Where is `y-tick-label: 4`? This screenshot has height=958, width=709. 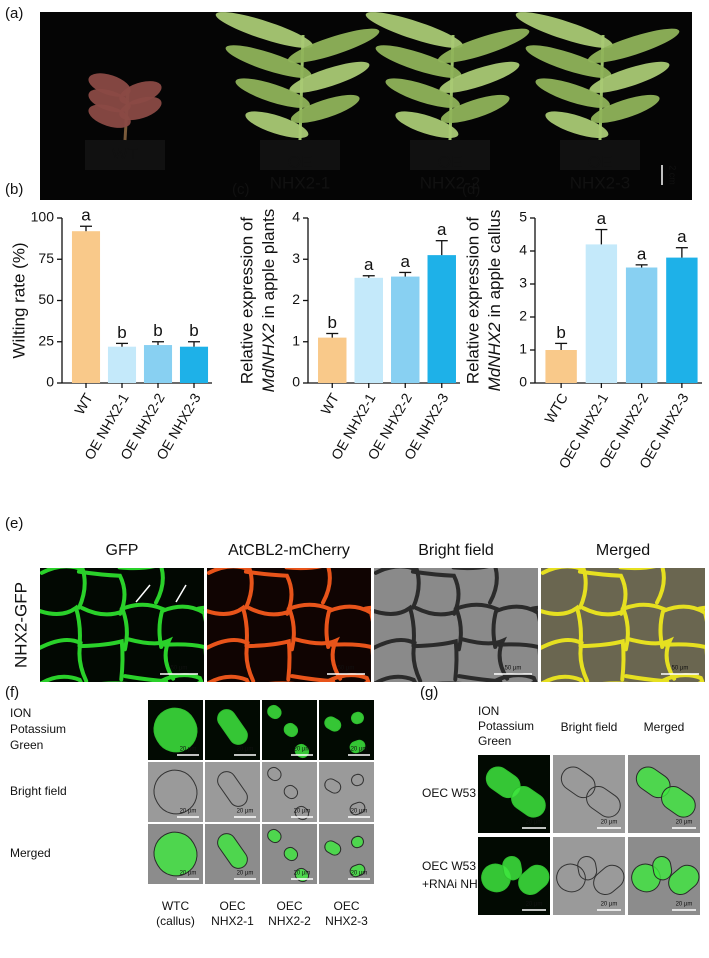
y-tick-label: 4 is located at coordinates (296, 217).